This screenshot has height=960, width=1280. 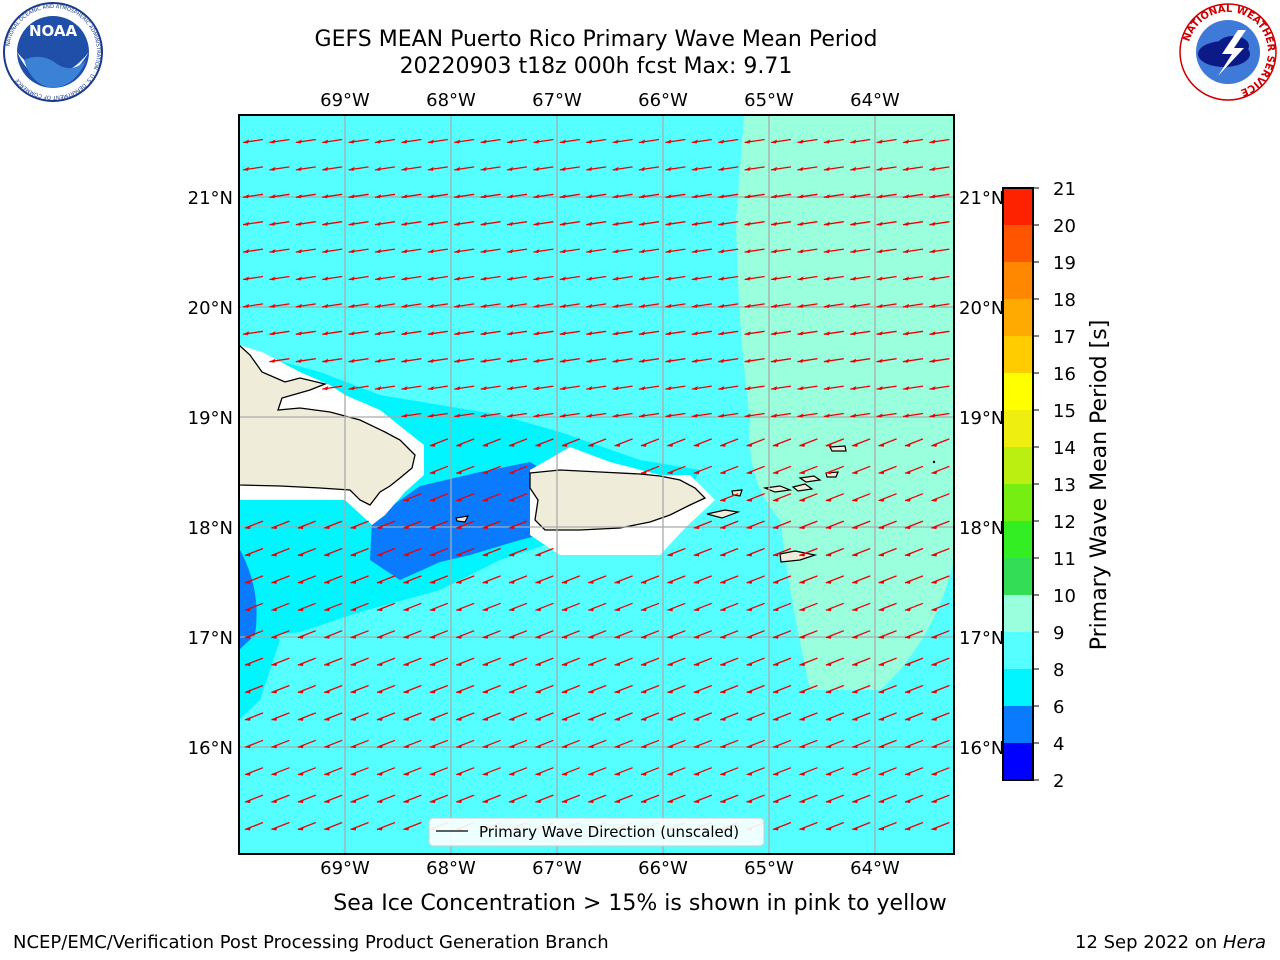 What do you see at coordinates (618, 500) in the screenshot?
I see `puerto-rico-land` at bounding box center [618, 500].